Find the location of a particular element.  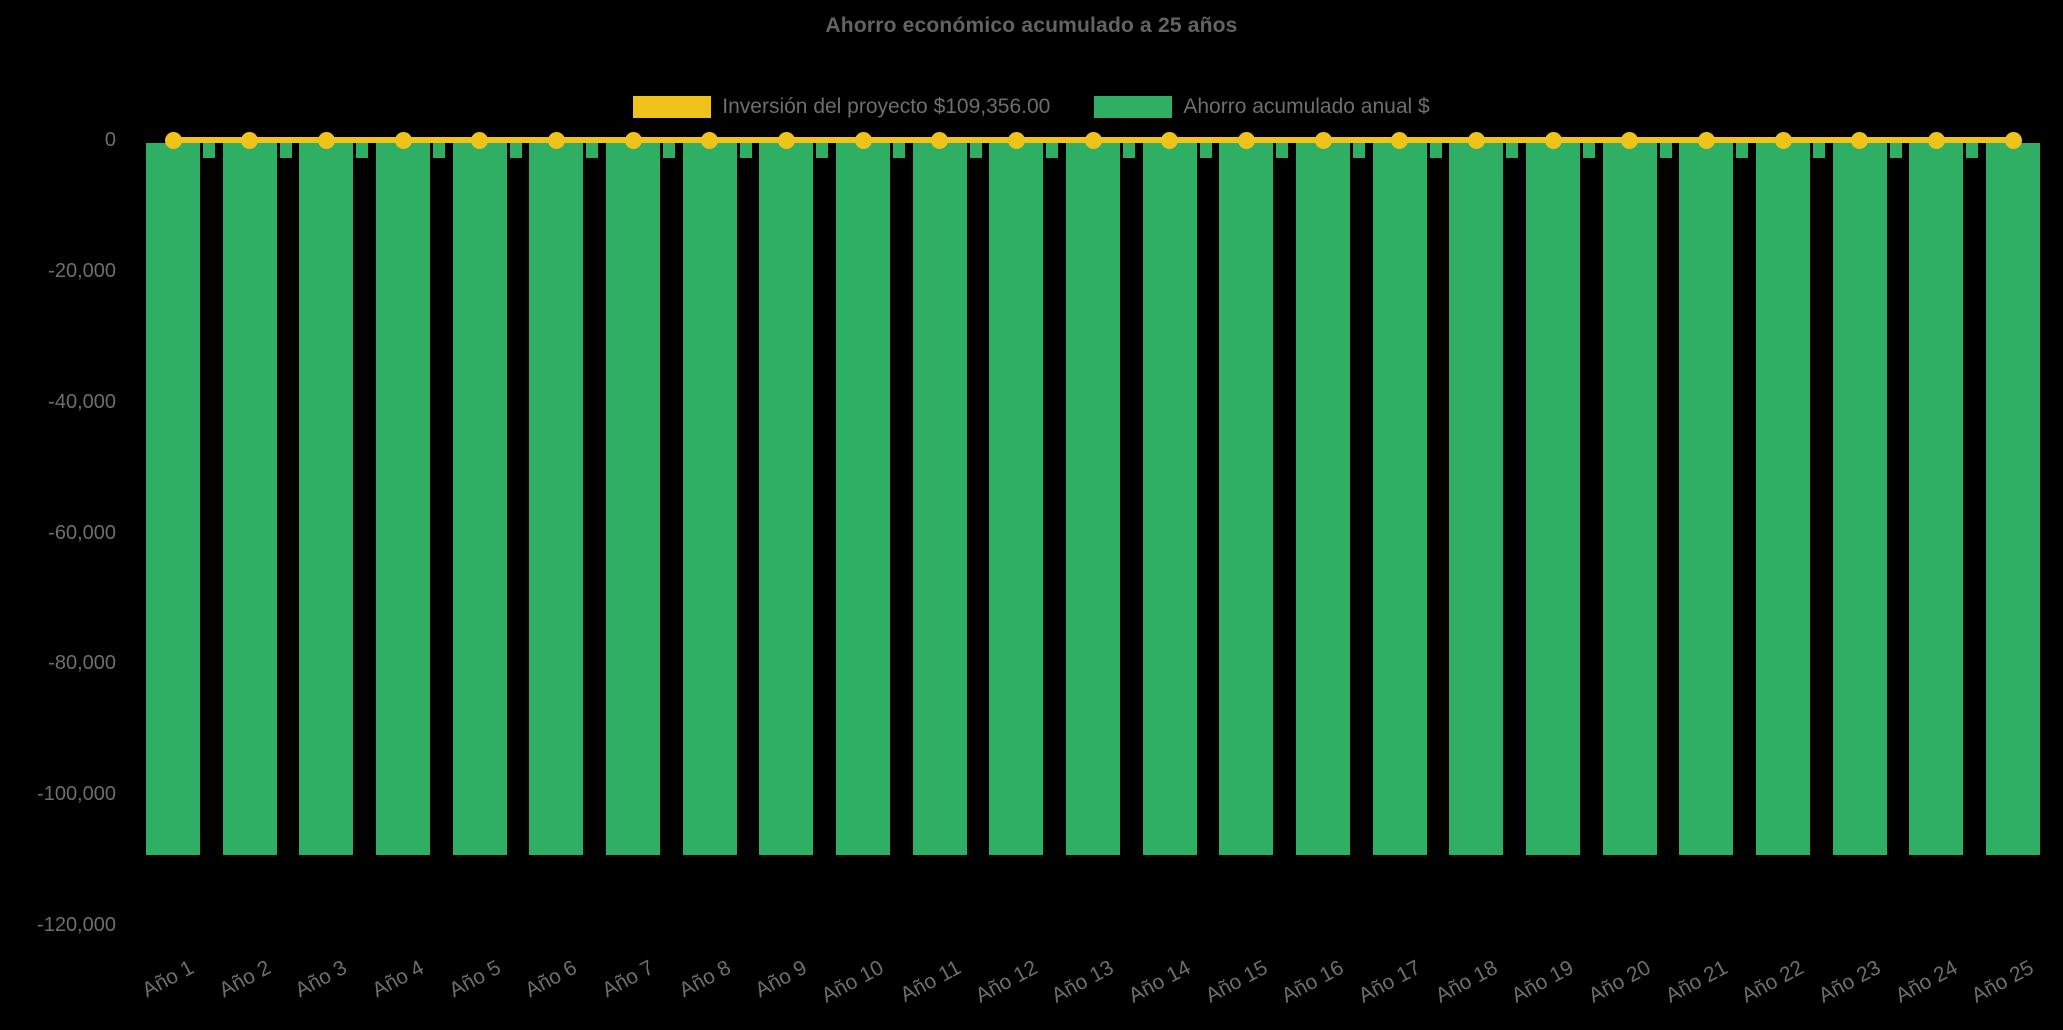

x-axis-tick-label: Año 14 is located at coordinates (1159, 982).